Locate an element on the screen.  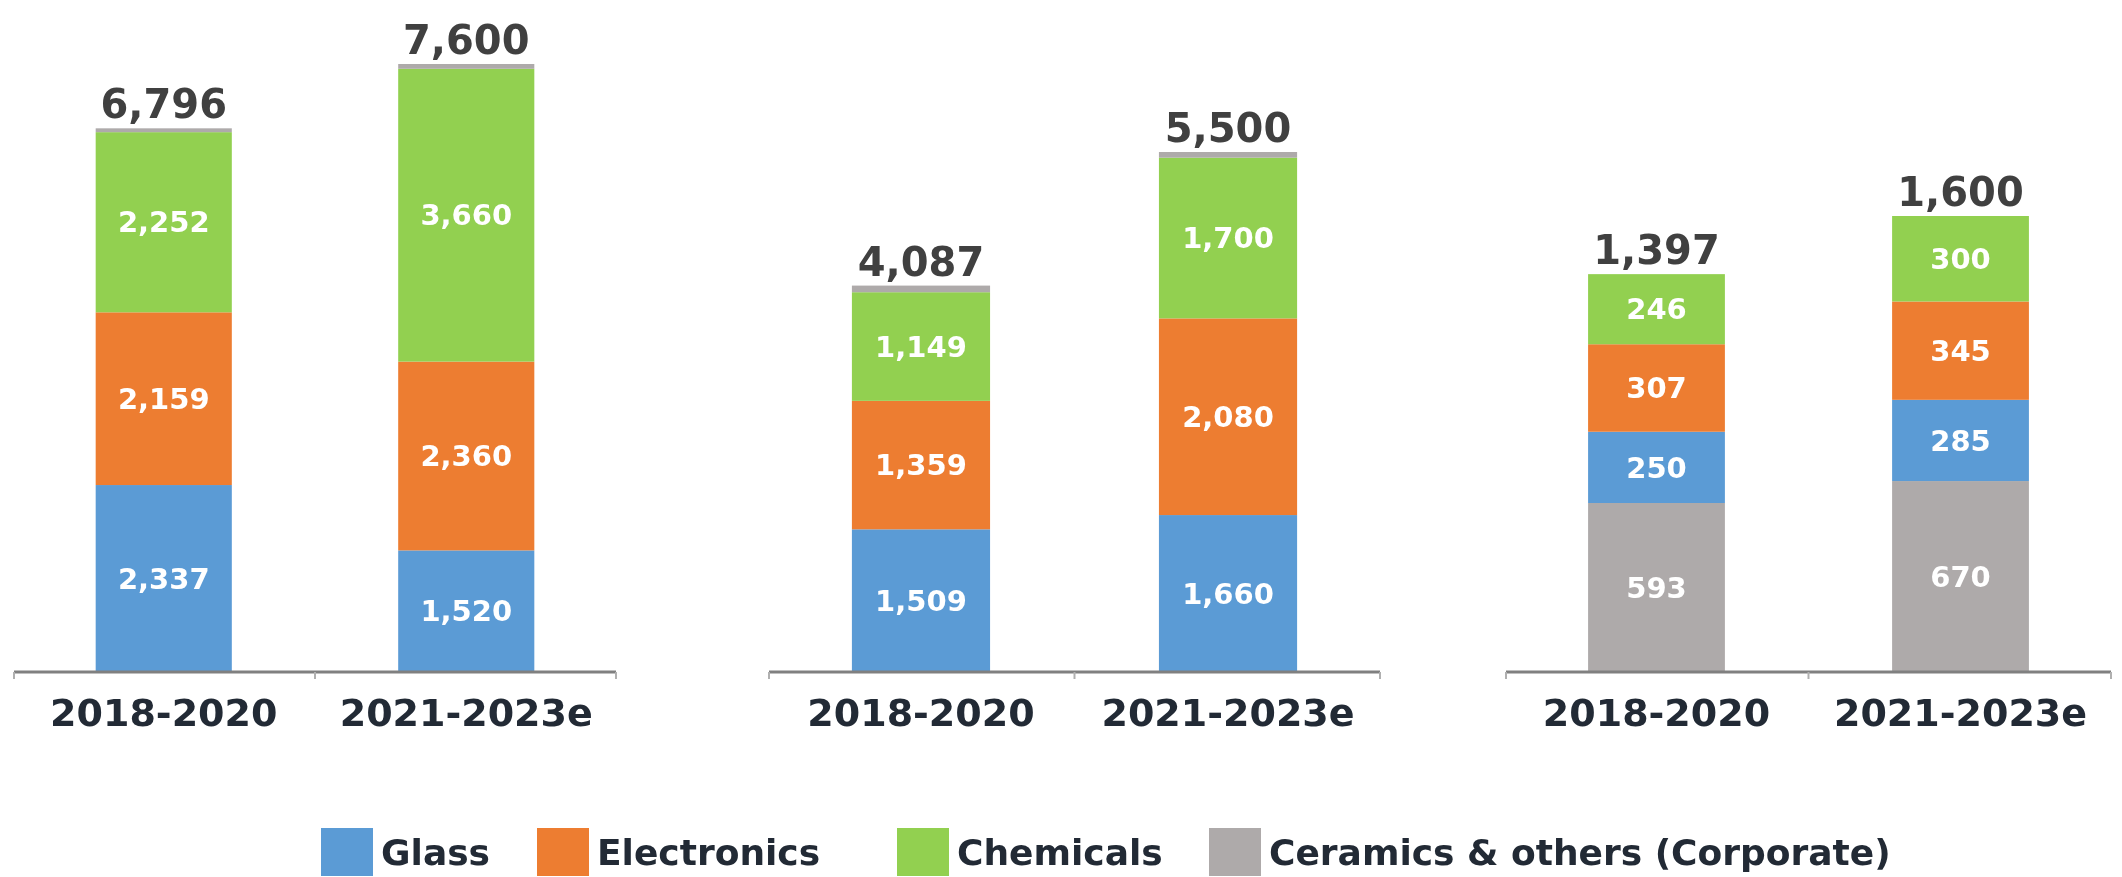
data-label: 246 is located at coordinates (1656, 309).